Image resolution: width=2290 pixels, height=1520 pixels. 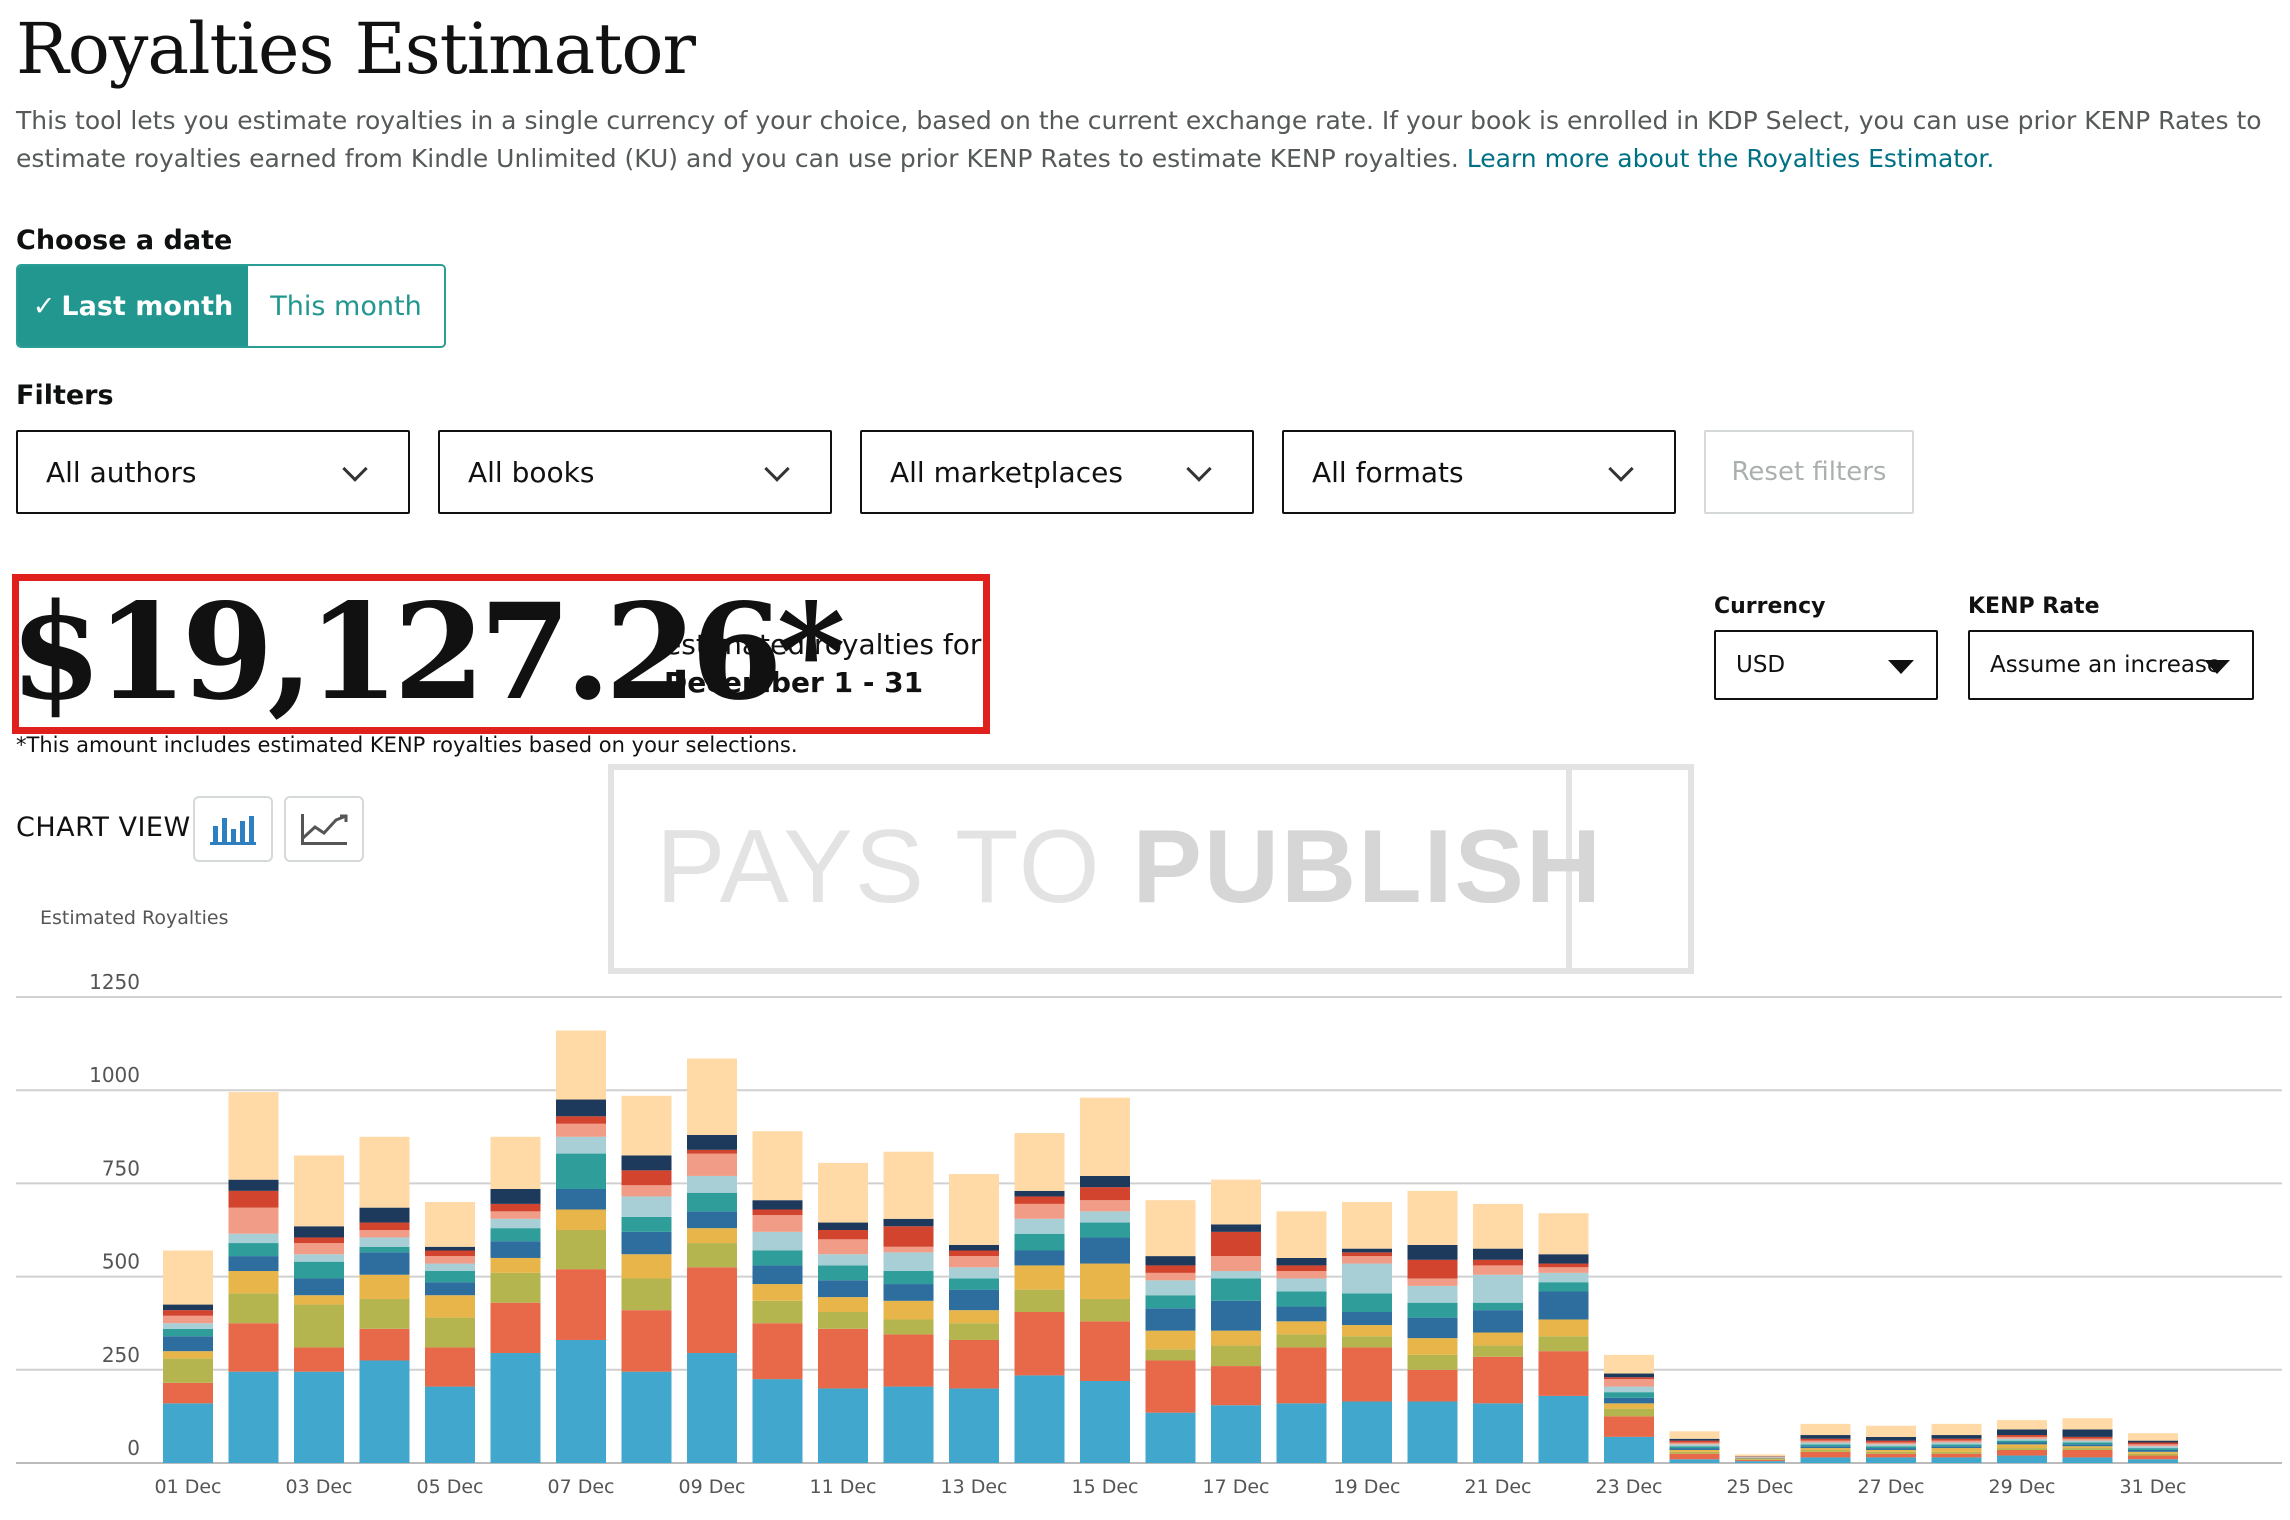 What do you see at coordinates (1479, 472) in the screenshot?
I see `formats-dropdown: All formats` at bounding box center [1479, 472].